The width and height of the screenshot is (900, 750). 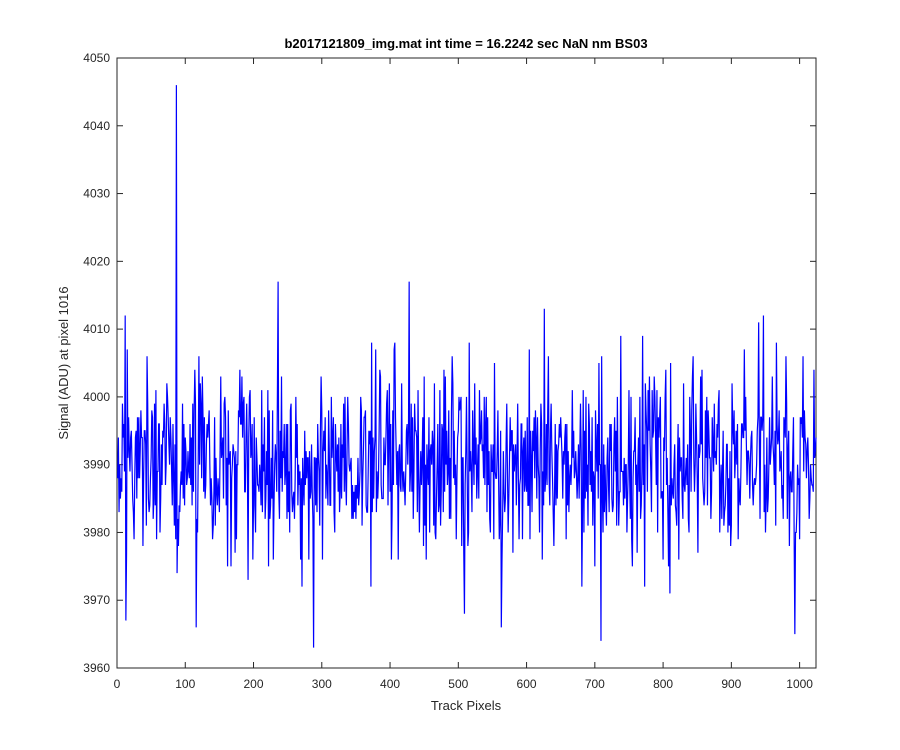 I want to click on y-tick-label: 4010, so click(x=96, y=329).